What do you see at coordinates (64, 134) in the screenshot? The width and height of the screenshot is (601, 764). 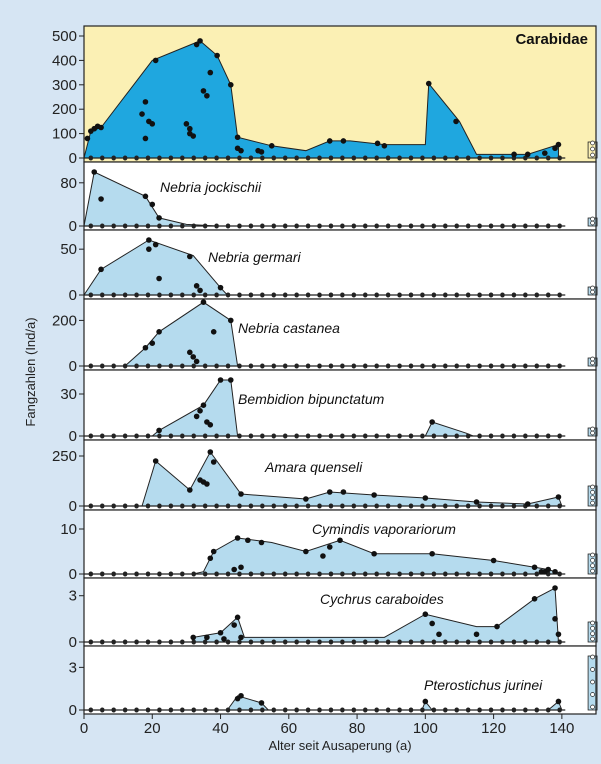 I see `y-tick-label: 100` at bounding box center [64, 134].